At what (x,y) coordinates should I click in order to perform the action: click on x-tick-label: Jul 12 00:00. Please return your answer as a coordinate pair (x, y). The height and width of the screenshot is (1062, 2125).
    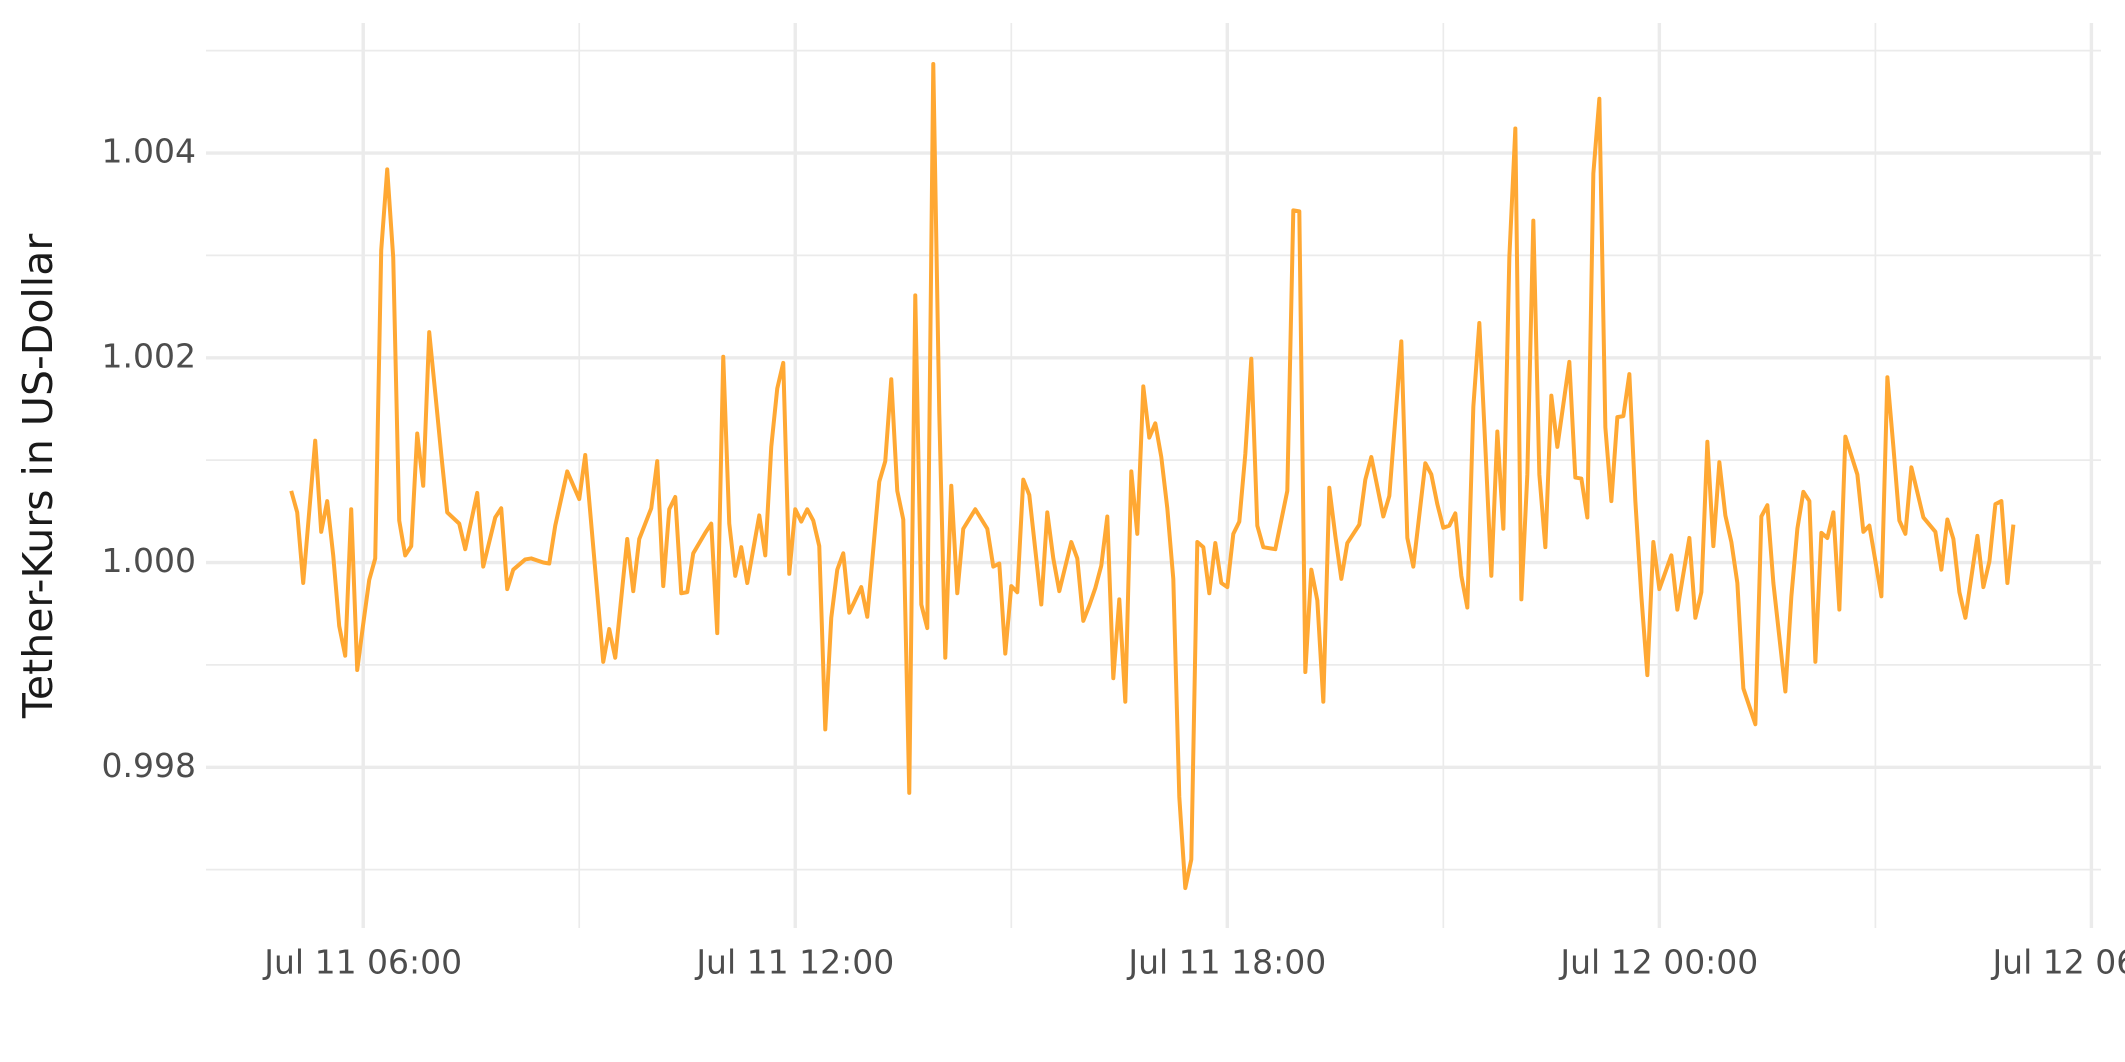
    Looking at the image, I should click on (1658, 962).